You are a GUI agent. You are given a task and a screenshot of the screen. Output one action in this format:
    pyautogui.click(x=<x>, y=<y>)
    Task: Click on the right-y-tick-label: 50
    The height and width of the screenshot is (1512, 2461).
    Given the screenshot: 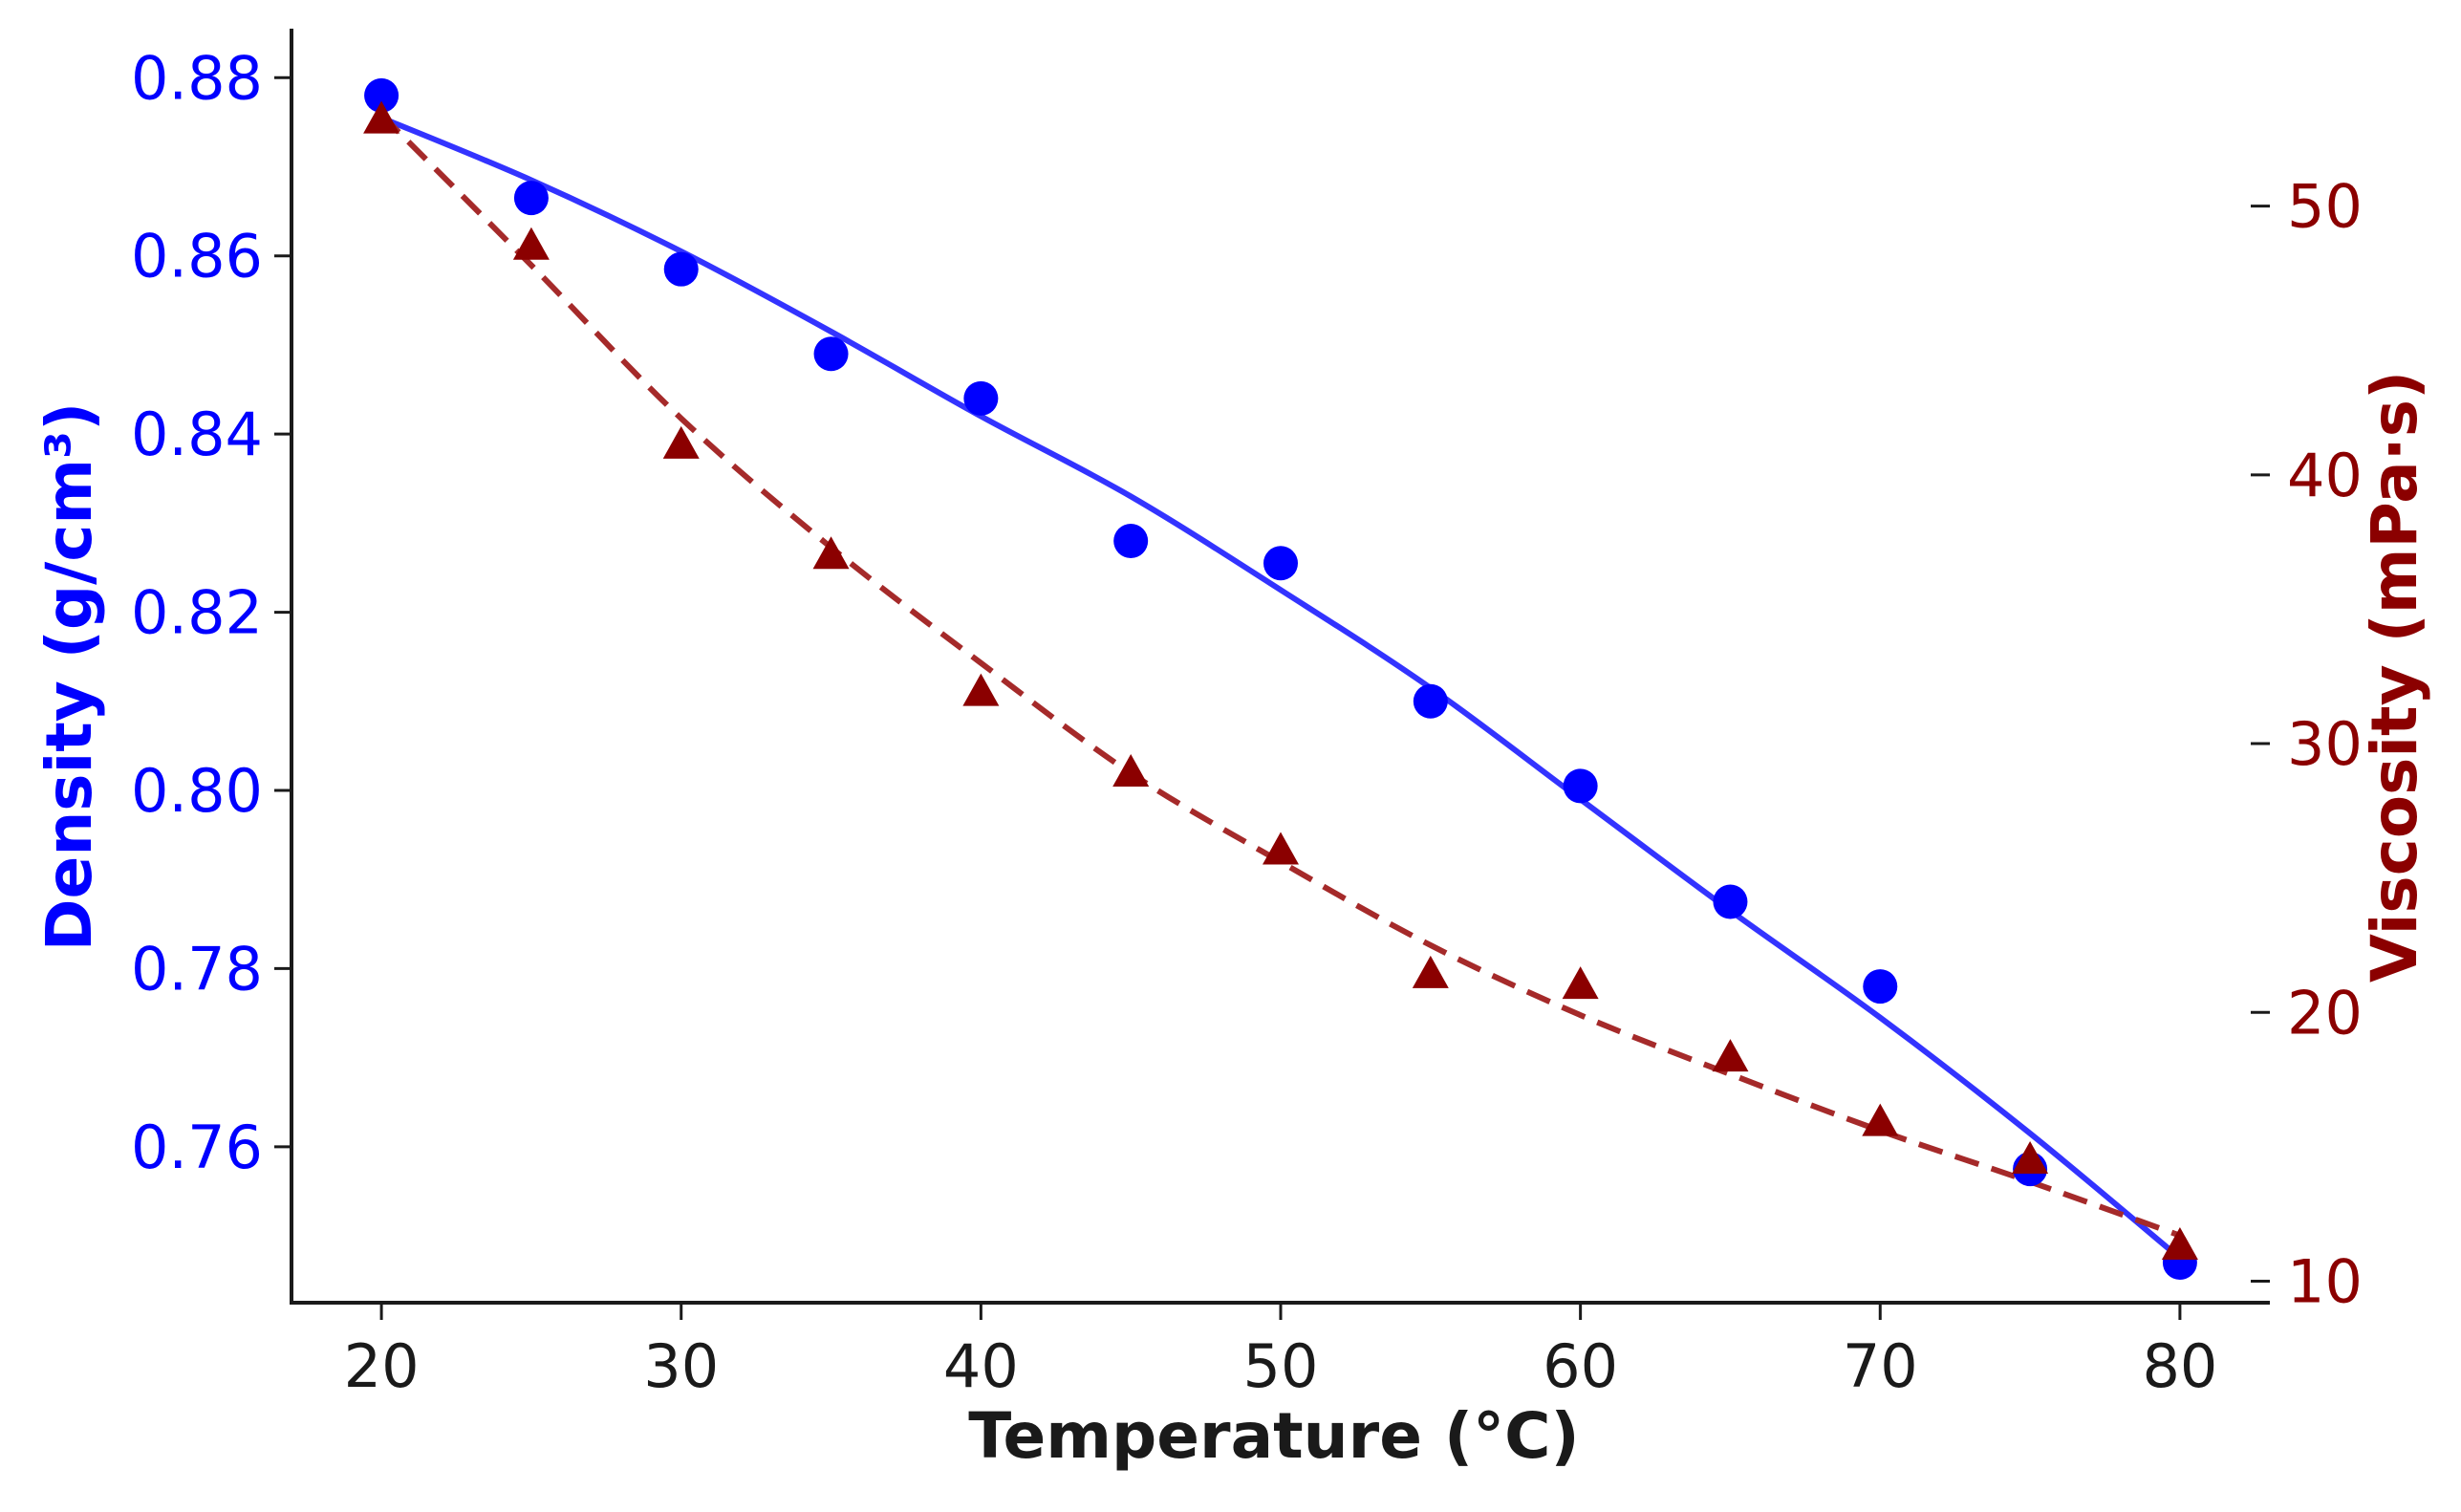 What is the action you would take?
    pyautogui.click(x=2325, y=207)
    